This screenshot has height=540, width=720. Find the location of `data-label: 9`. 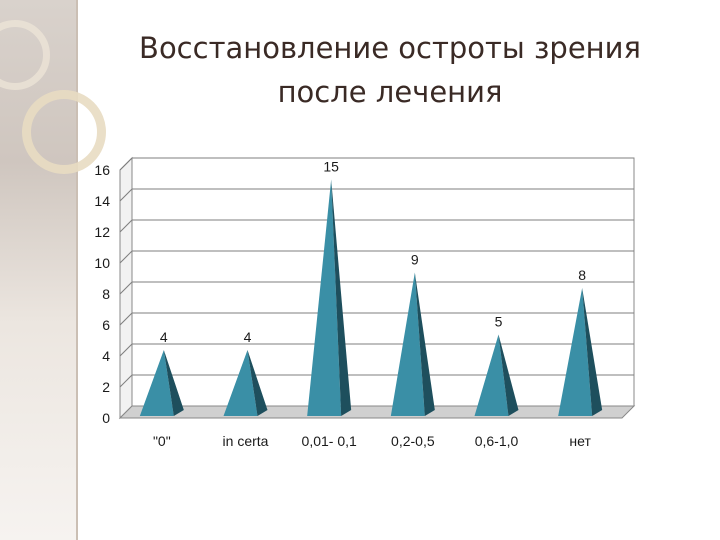

data-label: 9 is located at coordinates (415, 260).